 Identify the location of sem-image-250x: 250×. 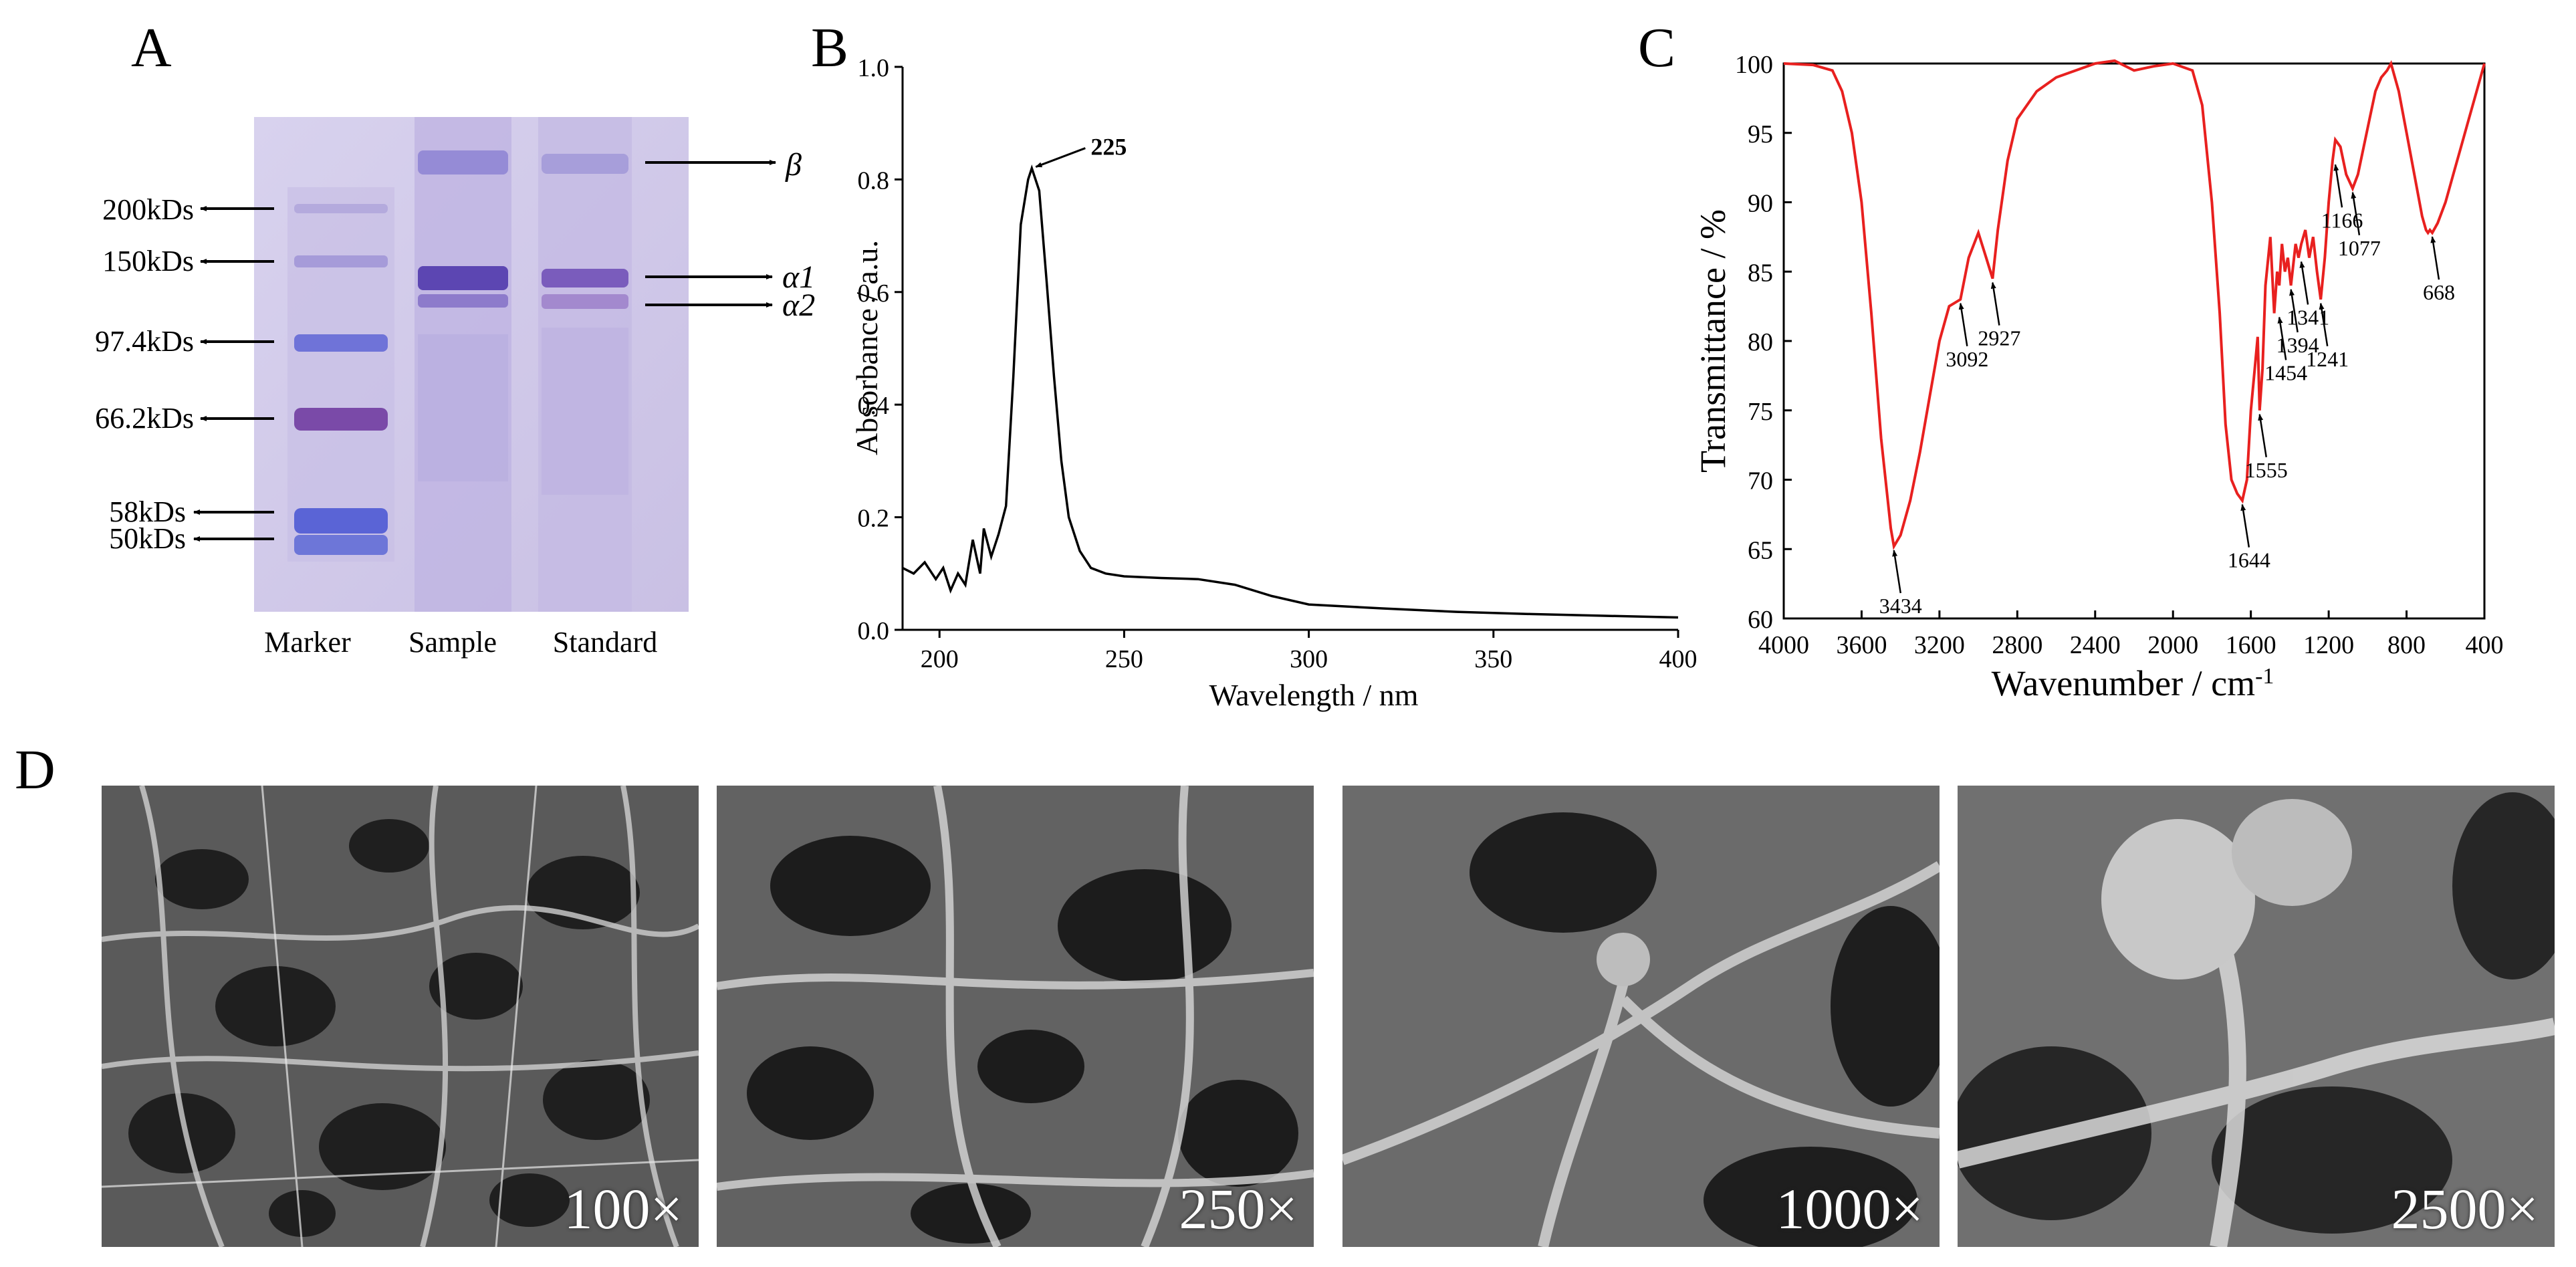
(1015, 1016).